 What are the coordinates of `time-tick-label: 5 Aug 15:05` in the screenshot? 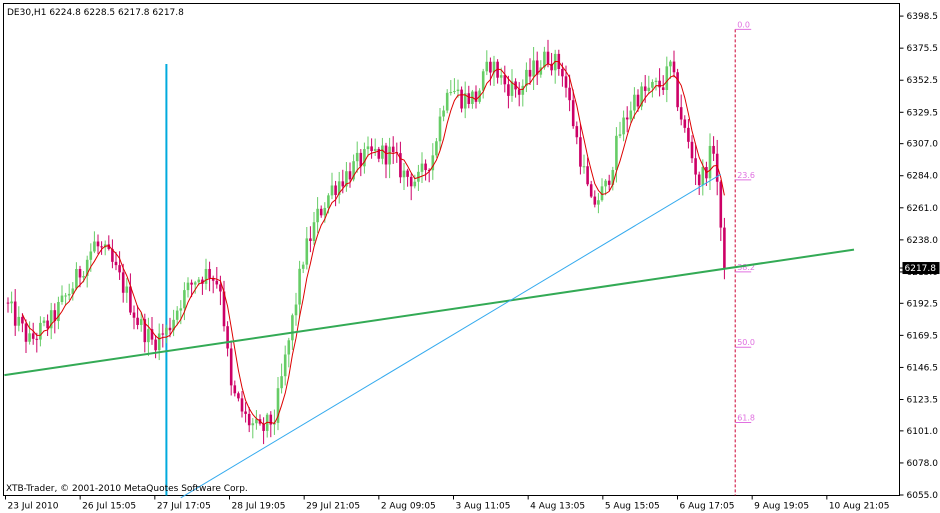 It's located at (632, 507).